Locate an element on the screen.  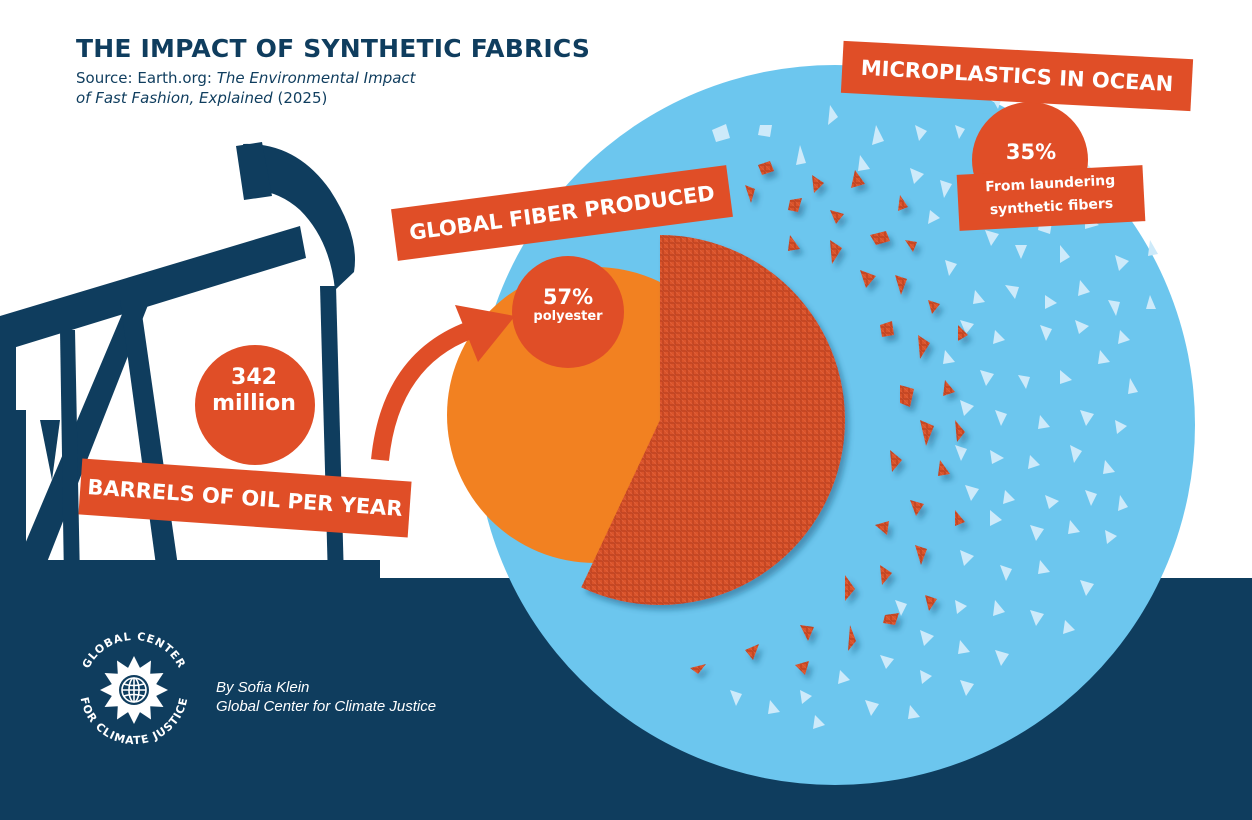
polyester-caption: polyester is located at coordinates (568, 316).